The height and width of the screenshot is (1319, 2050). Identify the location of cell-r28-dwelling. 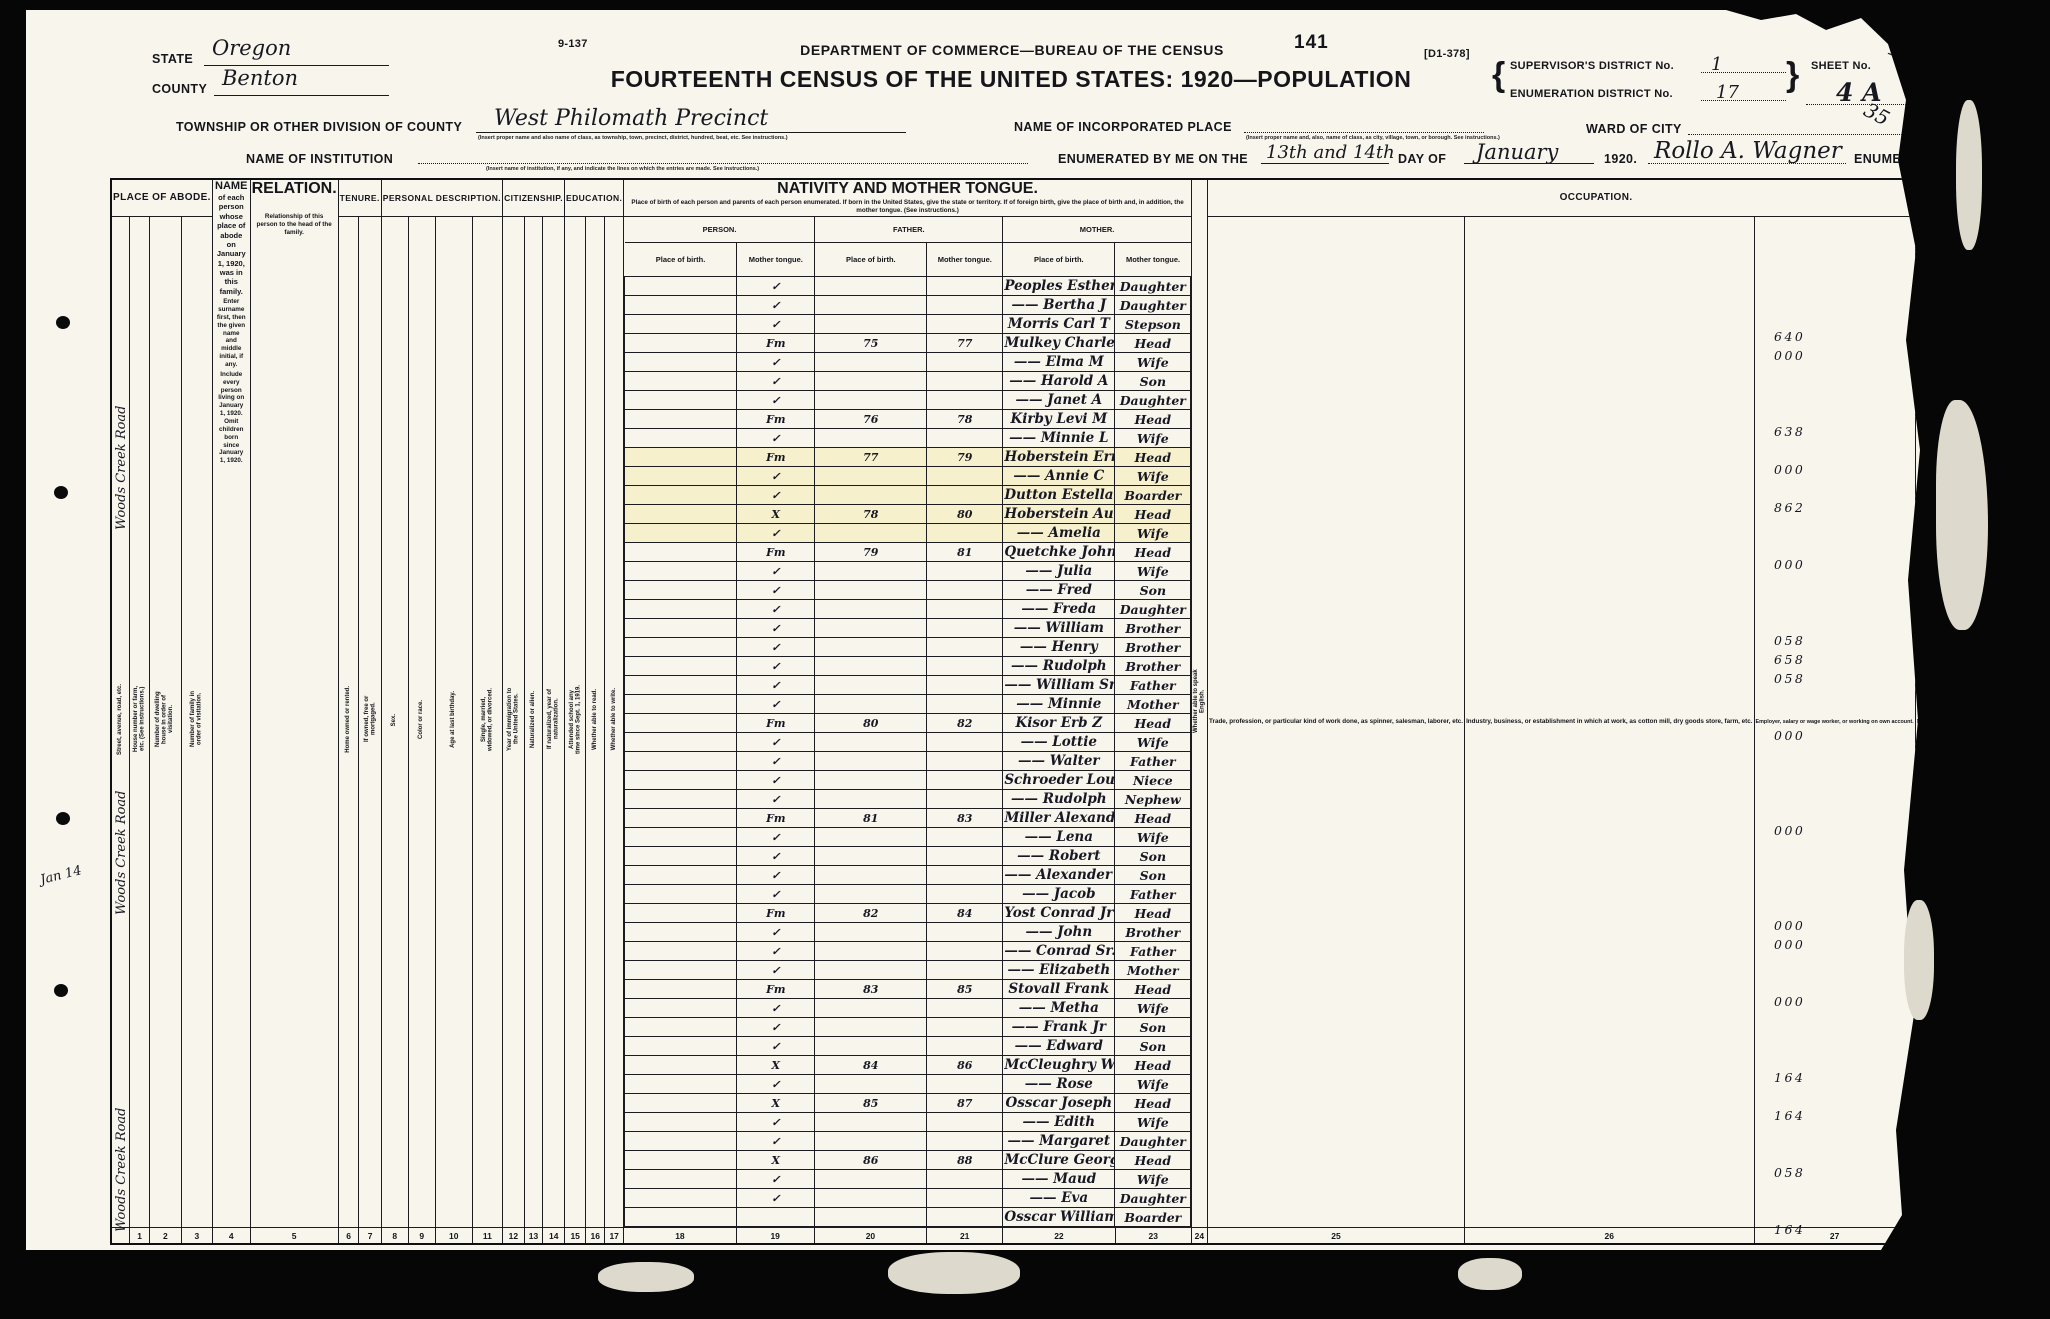
(871, 799).